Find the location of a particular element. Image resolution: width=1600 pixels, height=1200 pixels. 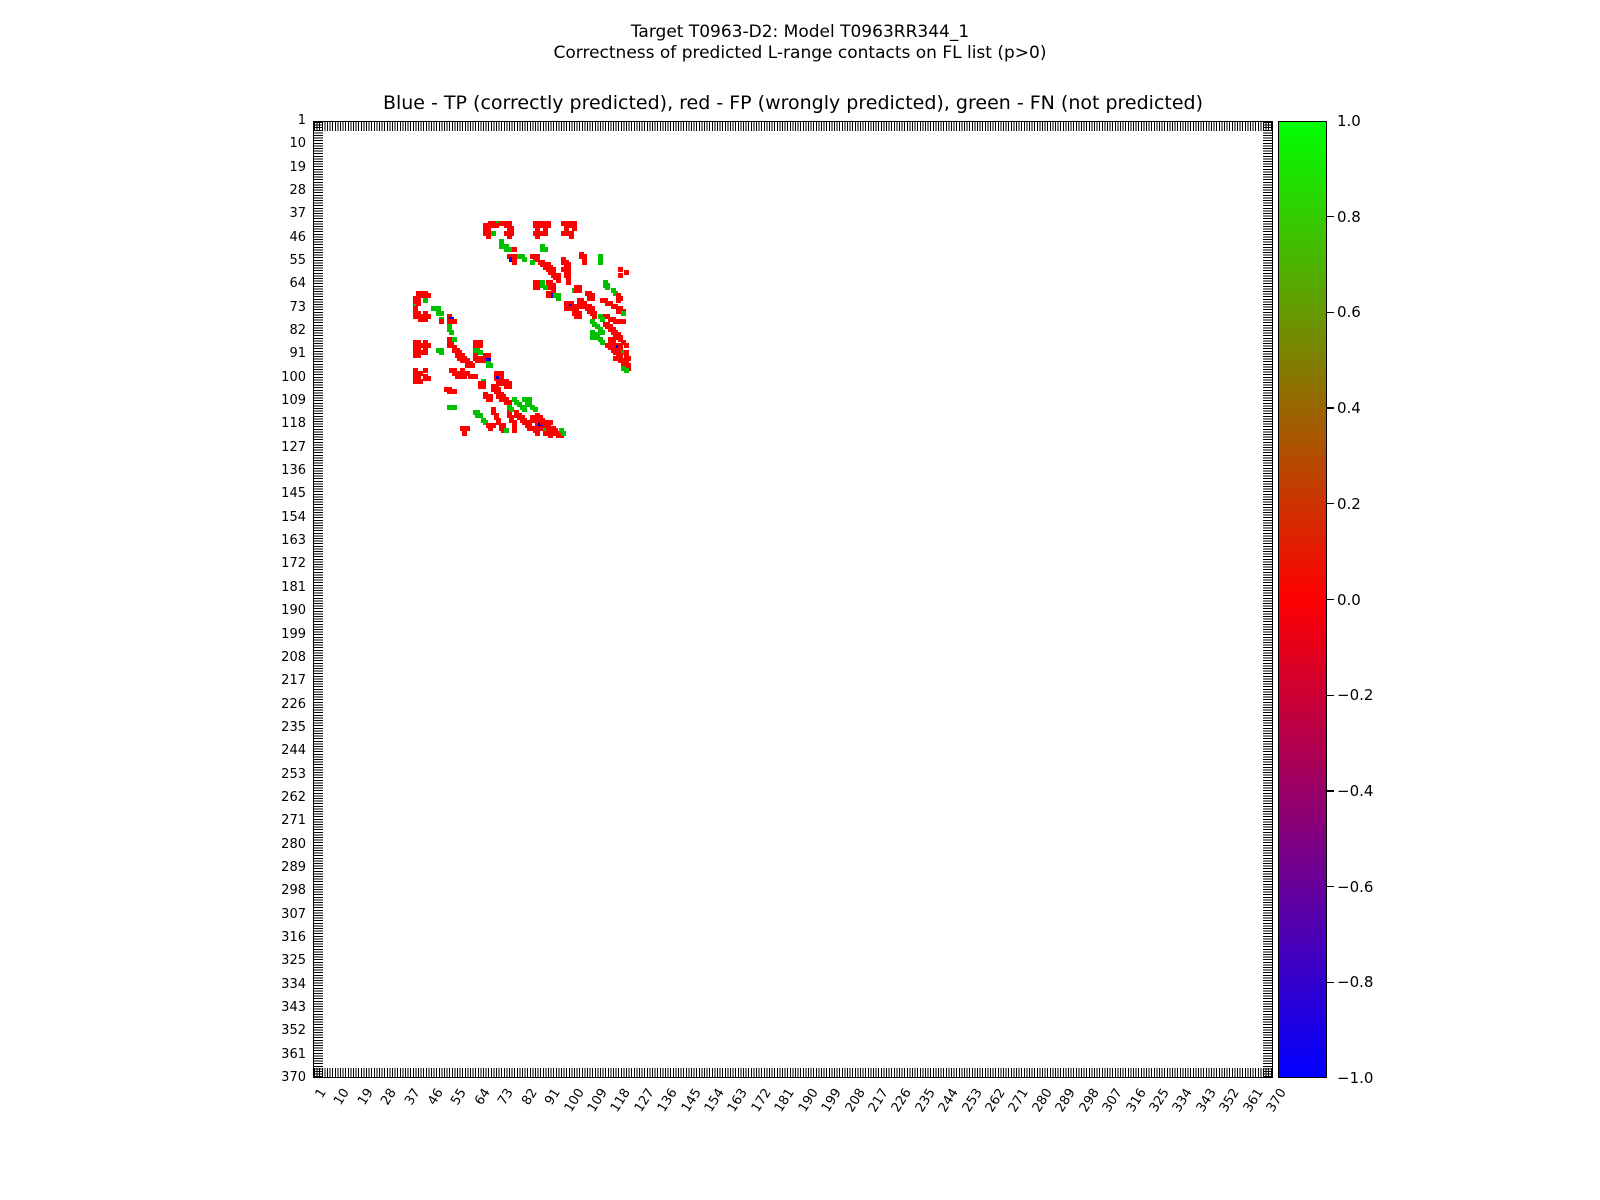

minor-ticks-top is located at coordinates (793, 126).